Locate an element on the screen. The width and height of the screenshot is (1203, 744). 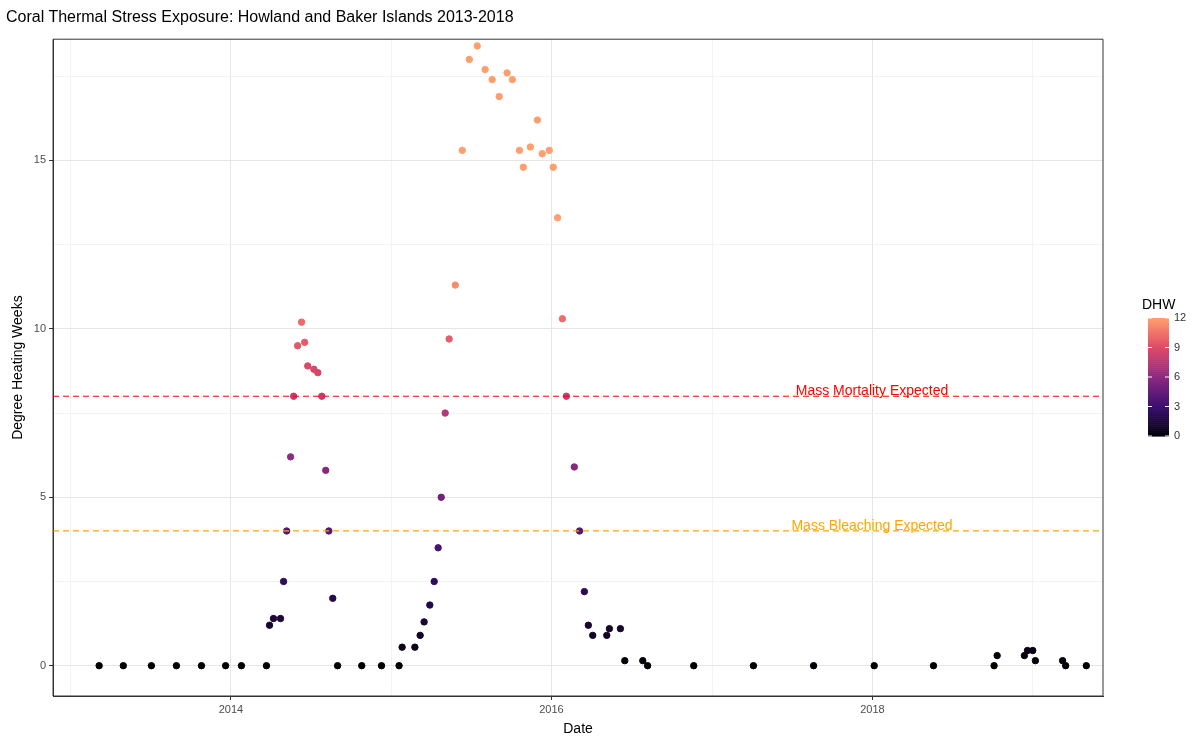
y-tick-label: 10 is located at coordinates (40, 327).